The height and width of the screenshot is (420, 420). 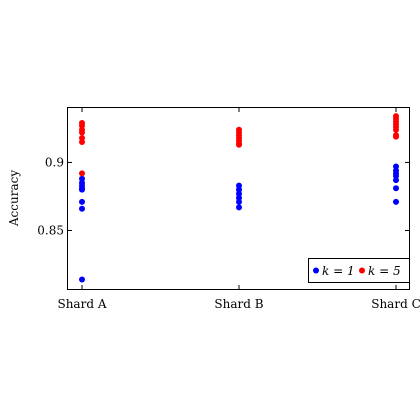 I want to click on x-tick-label: Shard A, so click(x=81, y=304).